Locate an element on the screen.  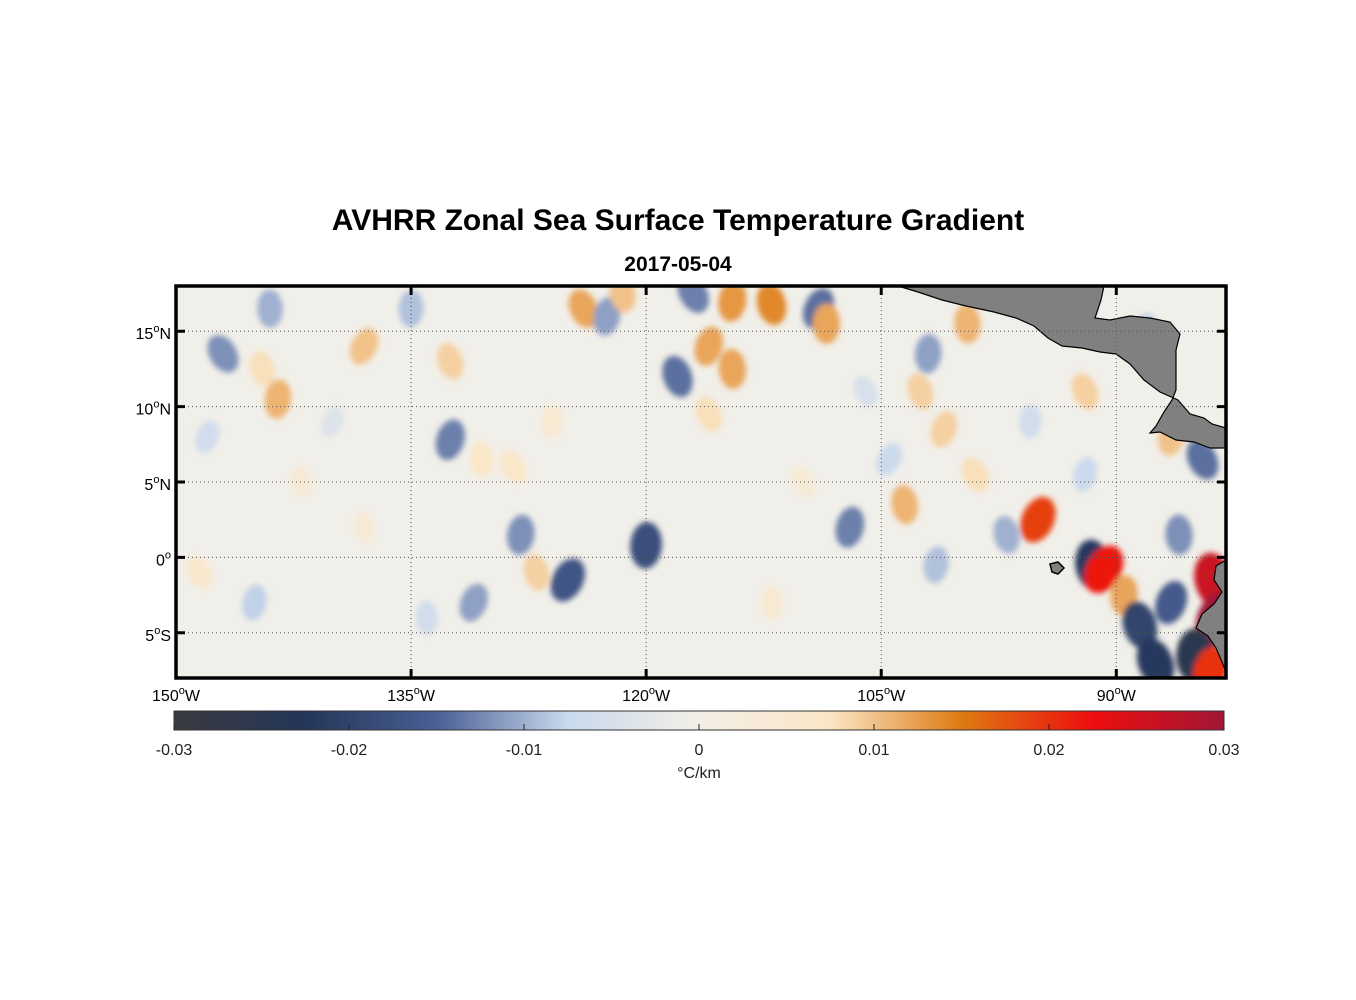
colorbar-tick-label: -0.03 is located at coordinates (174, 750).